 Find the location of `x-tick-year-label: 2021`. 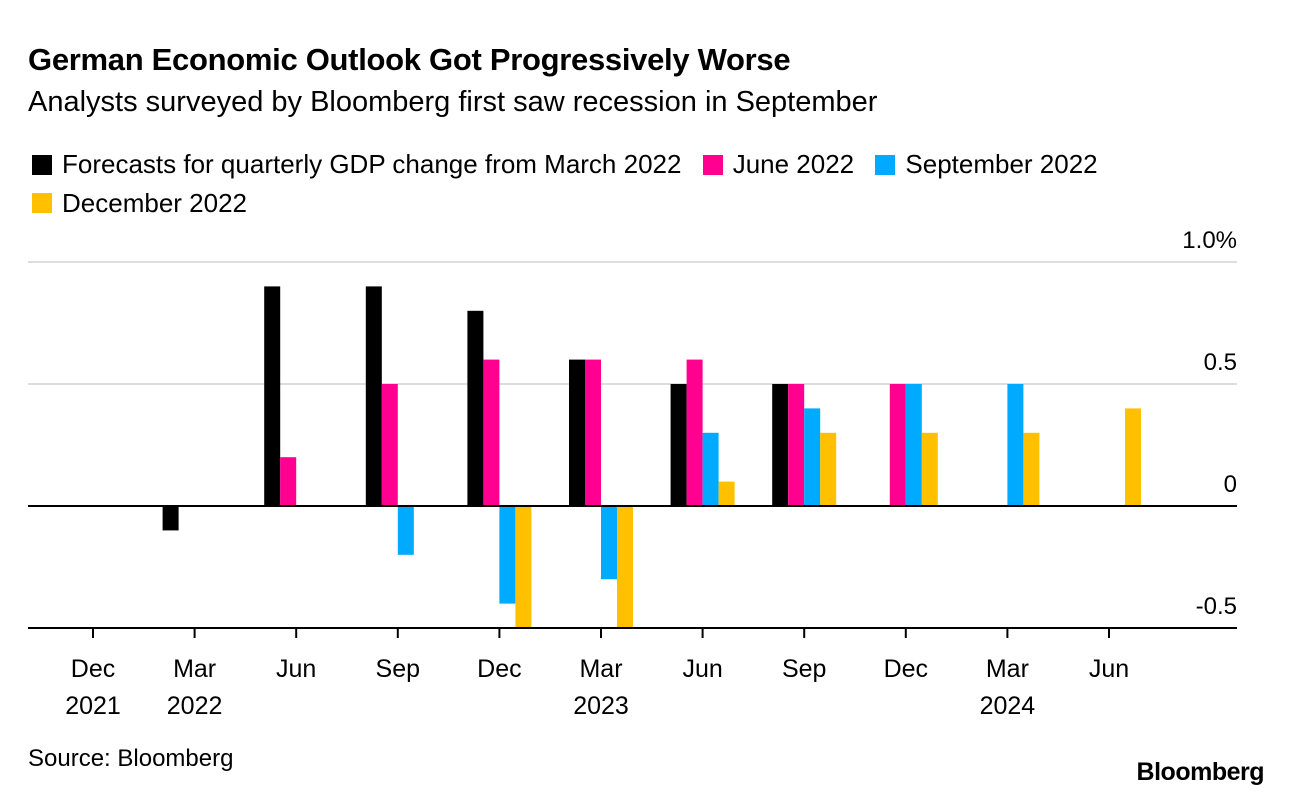

x-tick-year-label: 2021 is located at coordinates (93, 706).